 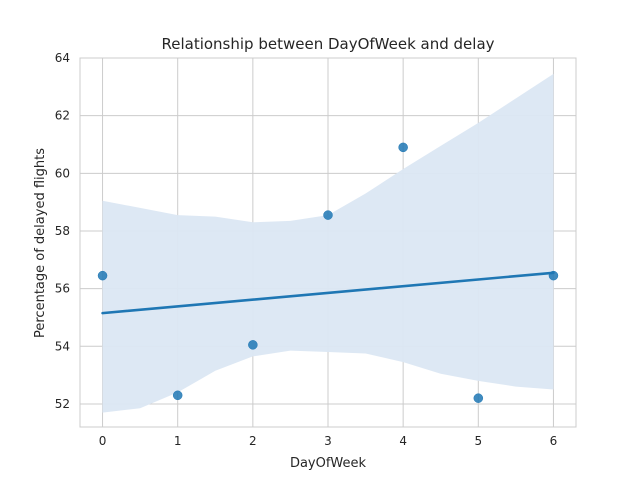 I want to click on y-tick-label: 64, so click(x=62, y=58).